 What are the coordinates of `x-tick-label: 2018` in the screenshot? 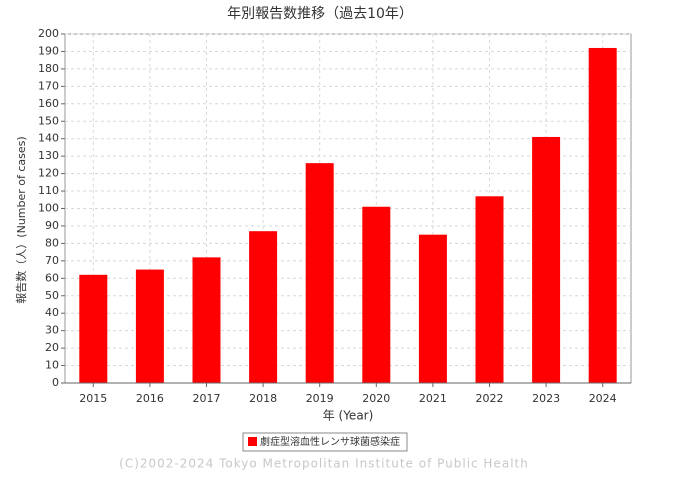 It's located at (263, 398).